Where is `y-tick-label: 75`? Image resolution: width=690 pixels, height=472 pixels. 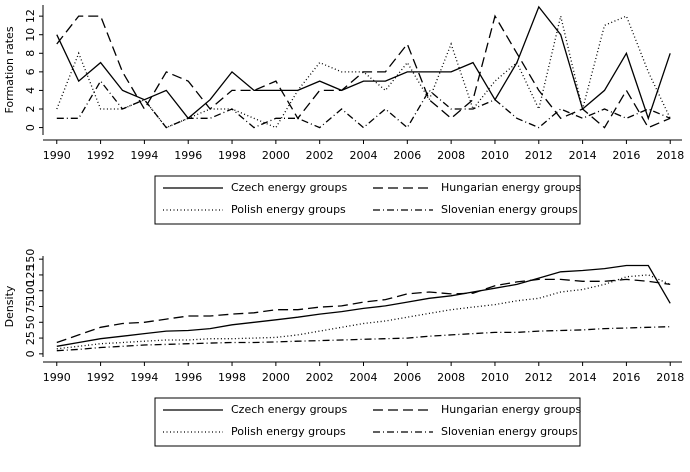 y-tick-label: 75 is located at coordinates (30, 307).